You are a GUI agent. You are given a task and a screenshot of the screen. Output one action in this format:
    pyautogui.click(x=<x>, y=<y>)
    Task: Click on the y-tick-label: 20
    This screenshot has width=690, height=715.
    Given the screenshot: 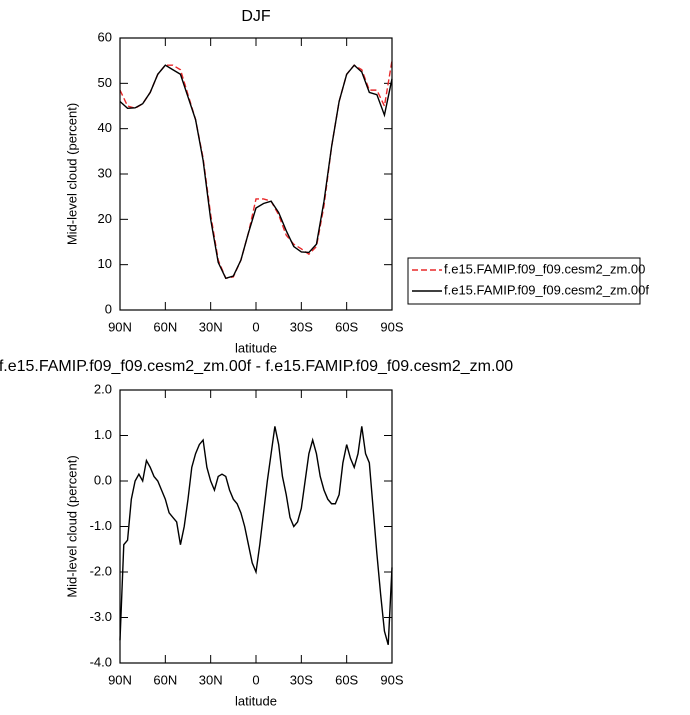 What is the action you would take?
    pyautogui.click(x=105, y=218)
    